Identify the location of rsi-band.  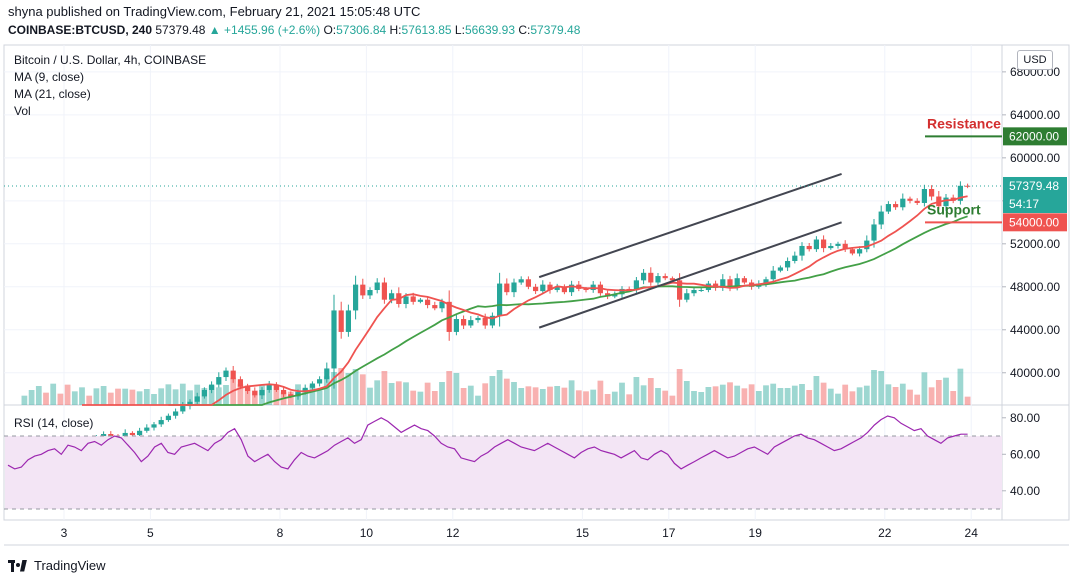
(503, 473).